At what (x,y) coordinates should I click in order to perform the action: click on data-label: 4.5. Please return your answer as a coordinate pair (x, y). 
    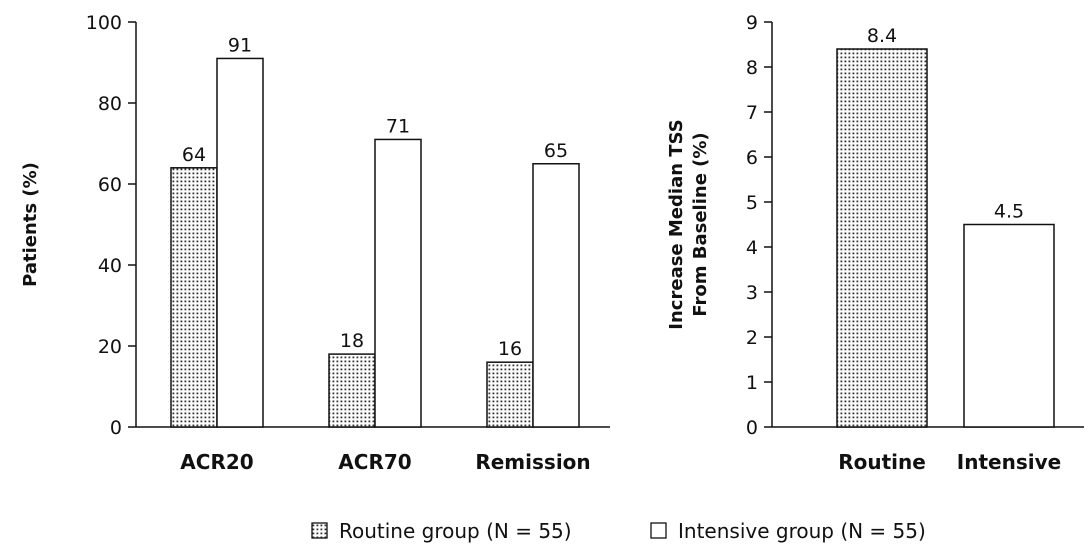
    Looking at the image, I should click on (1009, 212).